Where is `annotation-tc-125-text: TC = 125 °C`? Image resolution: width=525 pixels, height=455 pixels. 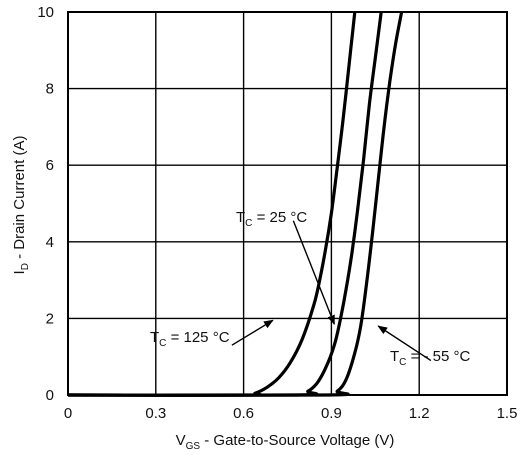
annotation-tc-125-text: TC = 125 °C is located at coordinates (190, 339).